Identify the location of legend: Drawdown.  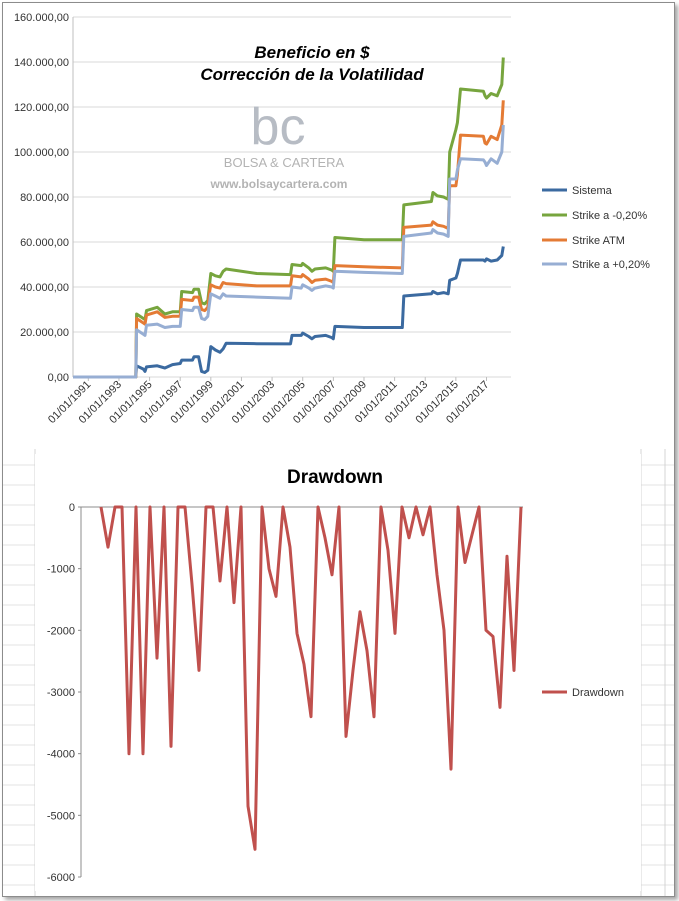
(583, 693).